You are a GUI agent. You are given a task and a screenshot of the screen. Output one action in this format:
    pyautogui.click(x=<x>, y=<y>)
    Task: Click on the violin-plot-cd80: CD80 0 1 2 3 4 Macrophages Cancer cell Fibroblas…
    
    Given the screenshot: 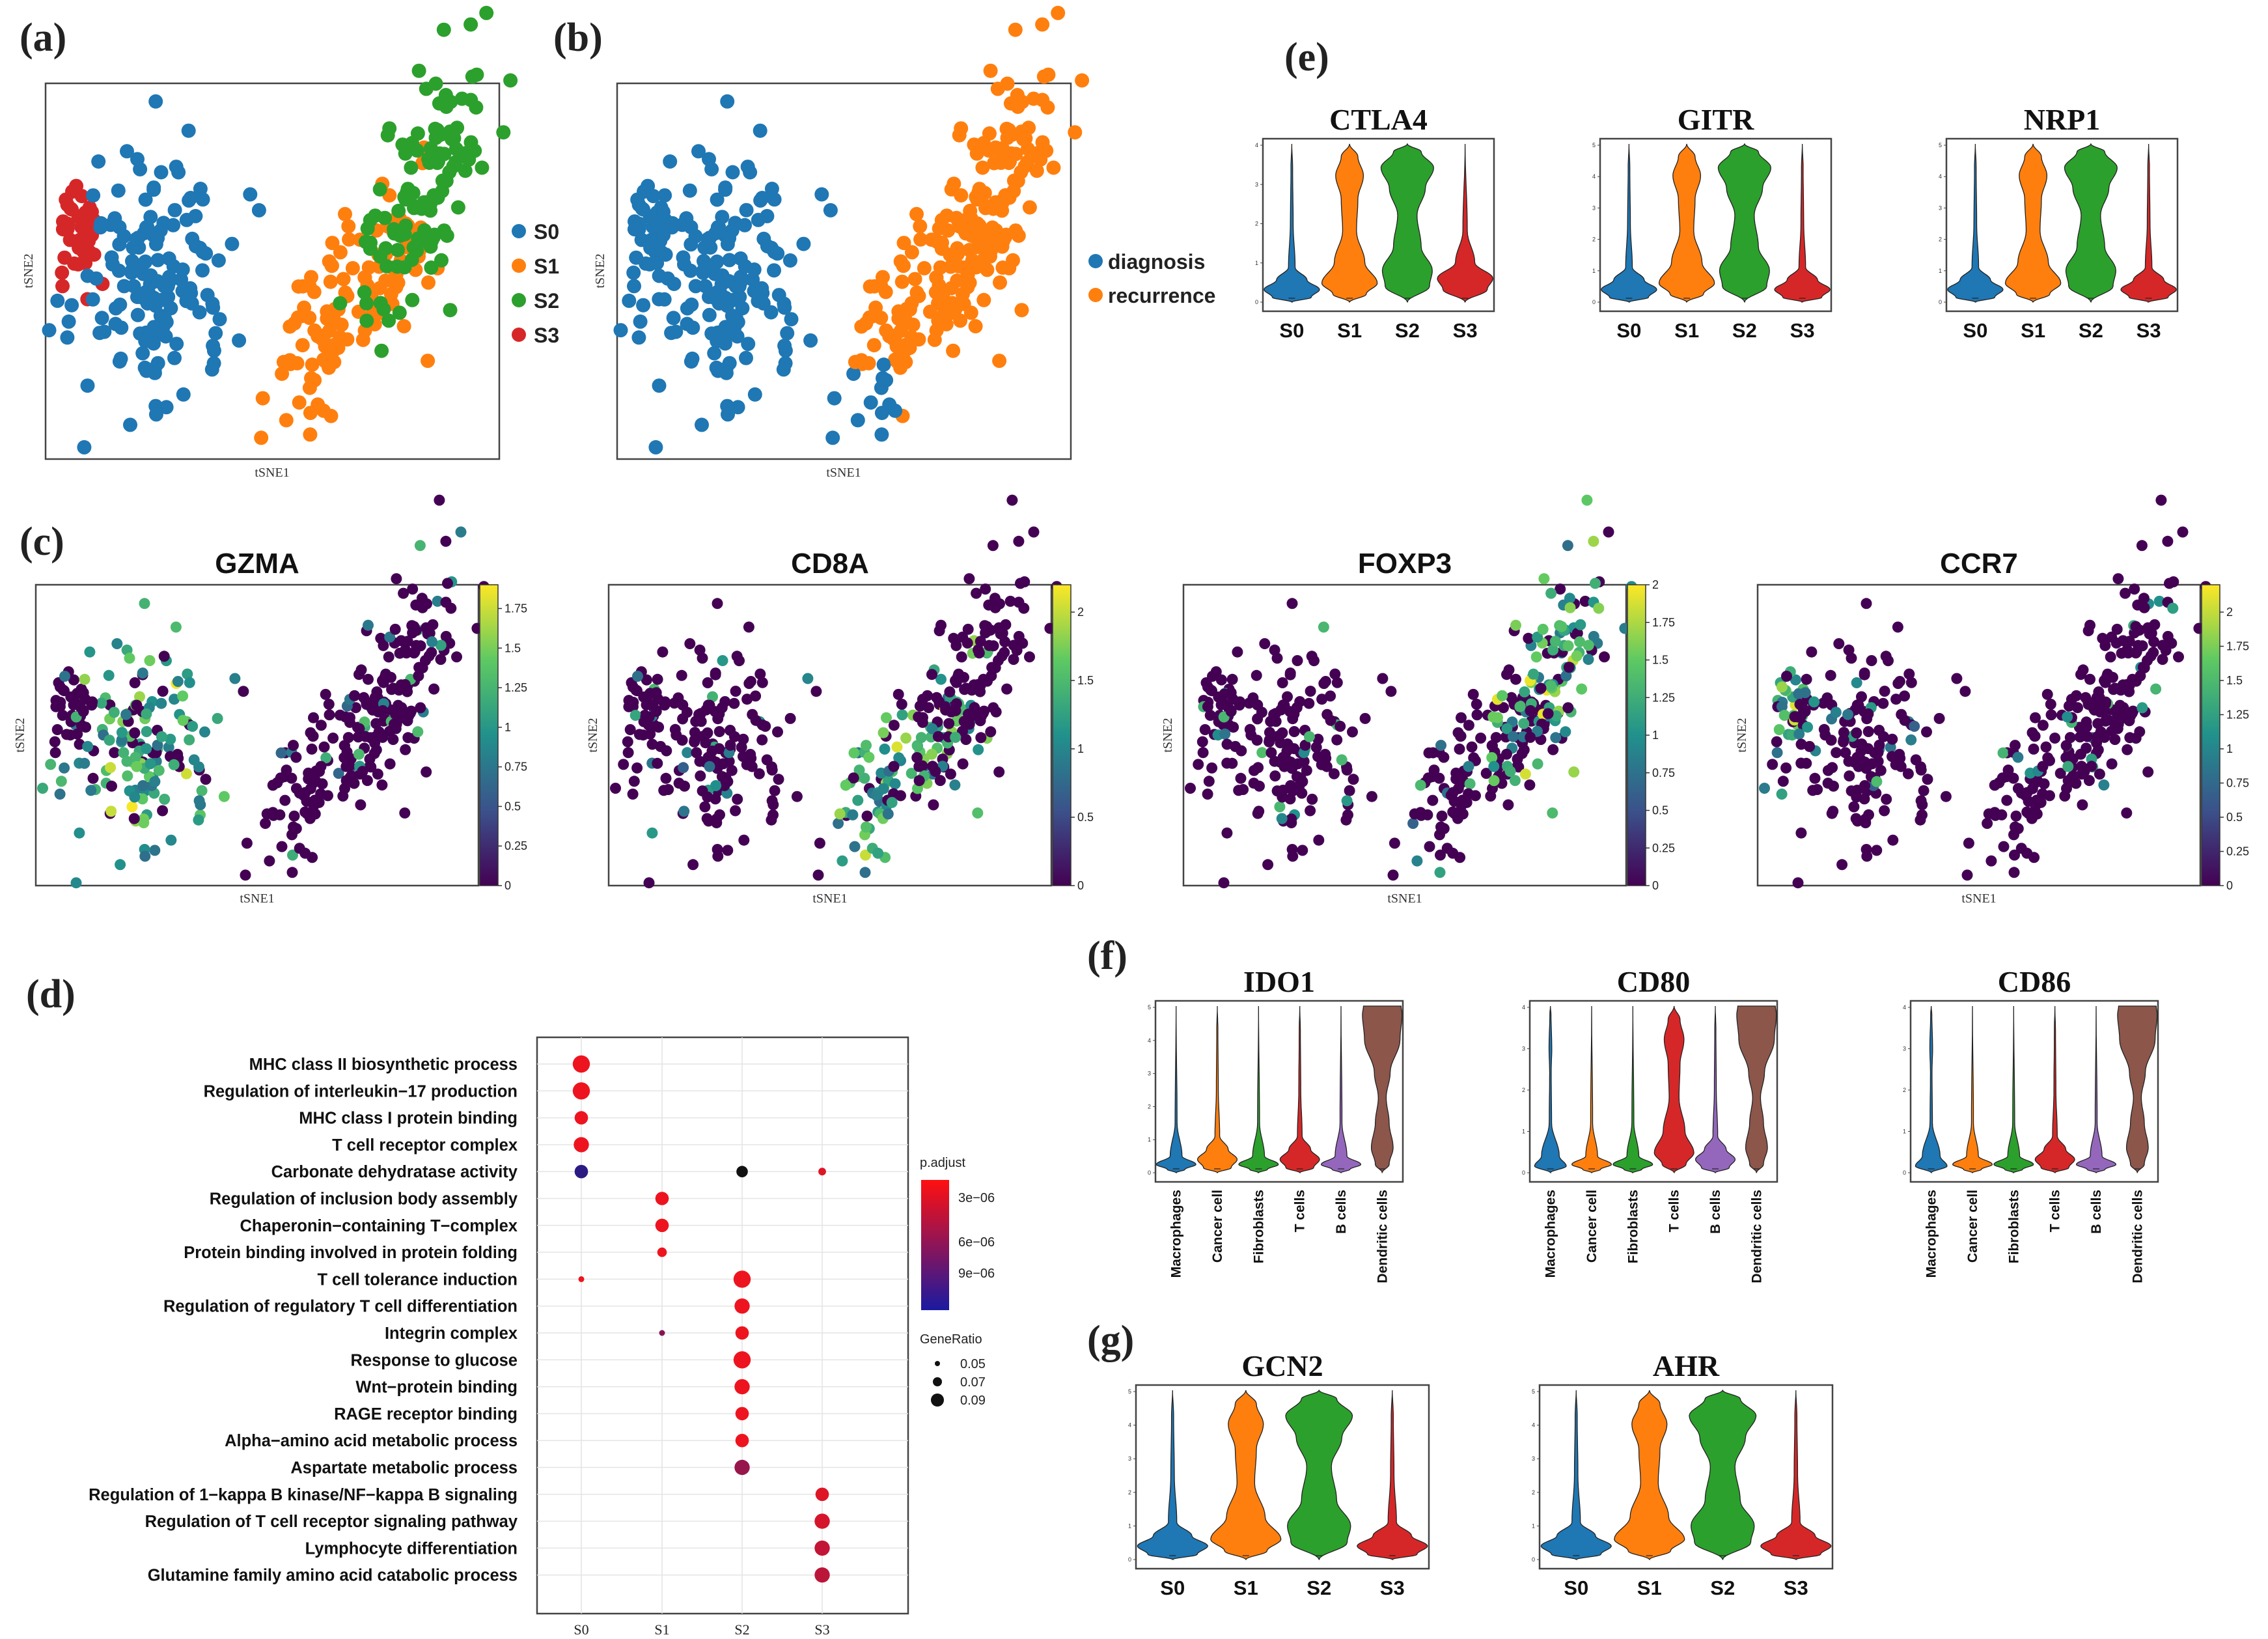 What is the action you would take?
    pyautogui.click(x=1650, y=1124)
    